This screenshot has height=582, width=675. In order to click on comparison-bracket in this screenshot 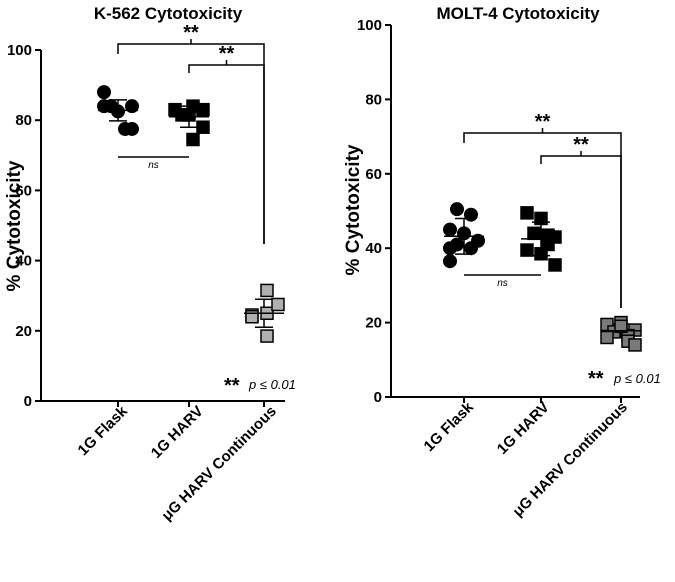, I will do `click(226, 154)`.